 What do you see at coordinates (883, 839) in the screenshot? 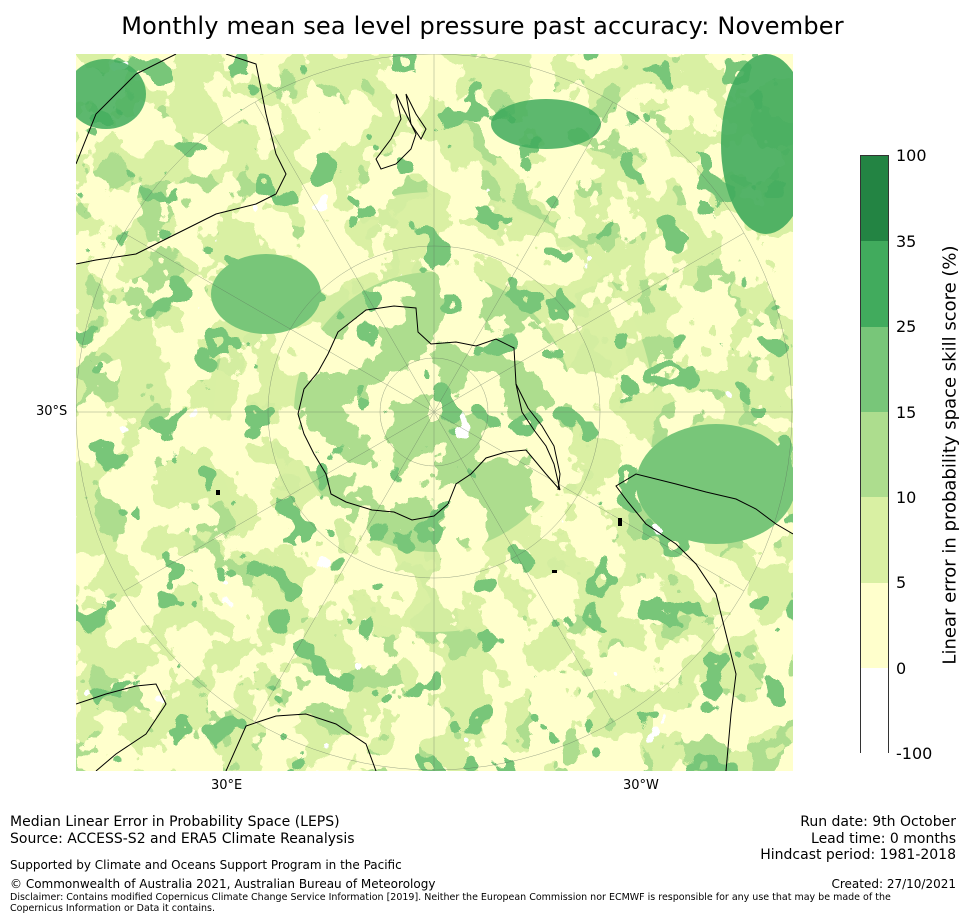
I see `footer-lead-time: Lead time: 0 months` at bounding box center [883, 839].